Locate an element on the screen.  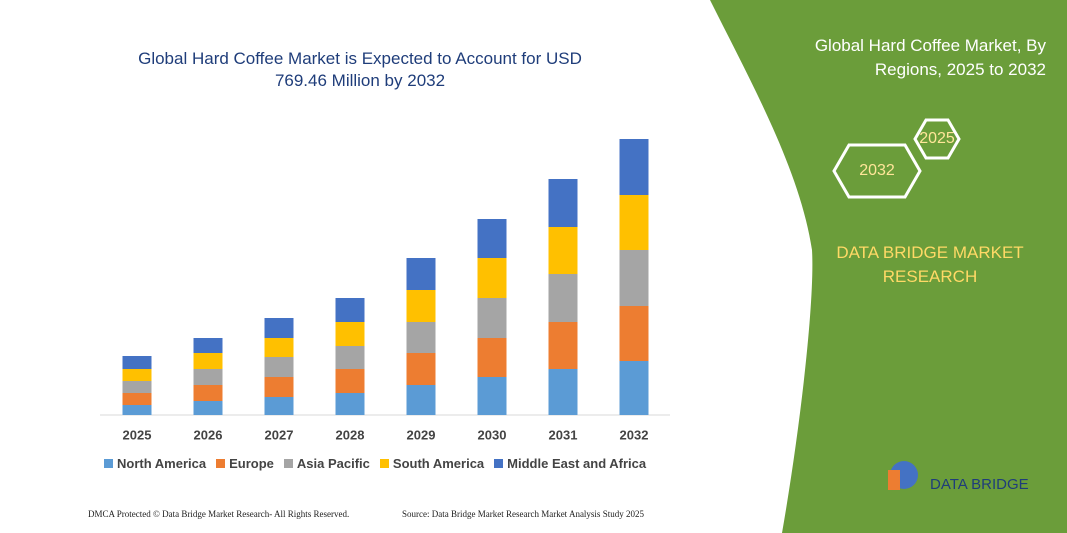
legend-item: Europe is located at coordinates (245, 463).